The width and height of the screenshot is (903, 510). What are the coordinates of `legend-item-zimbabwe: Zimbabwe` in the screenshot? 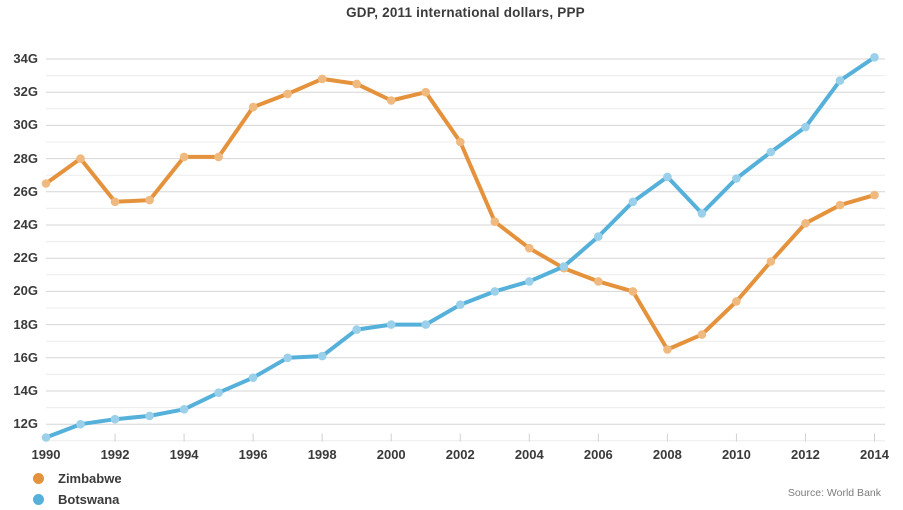 It's located at (77, 478).